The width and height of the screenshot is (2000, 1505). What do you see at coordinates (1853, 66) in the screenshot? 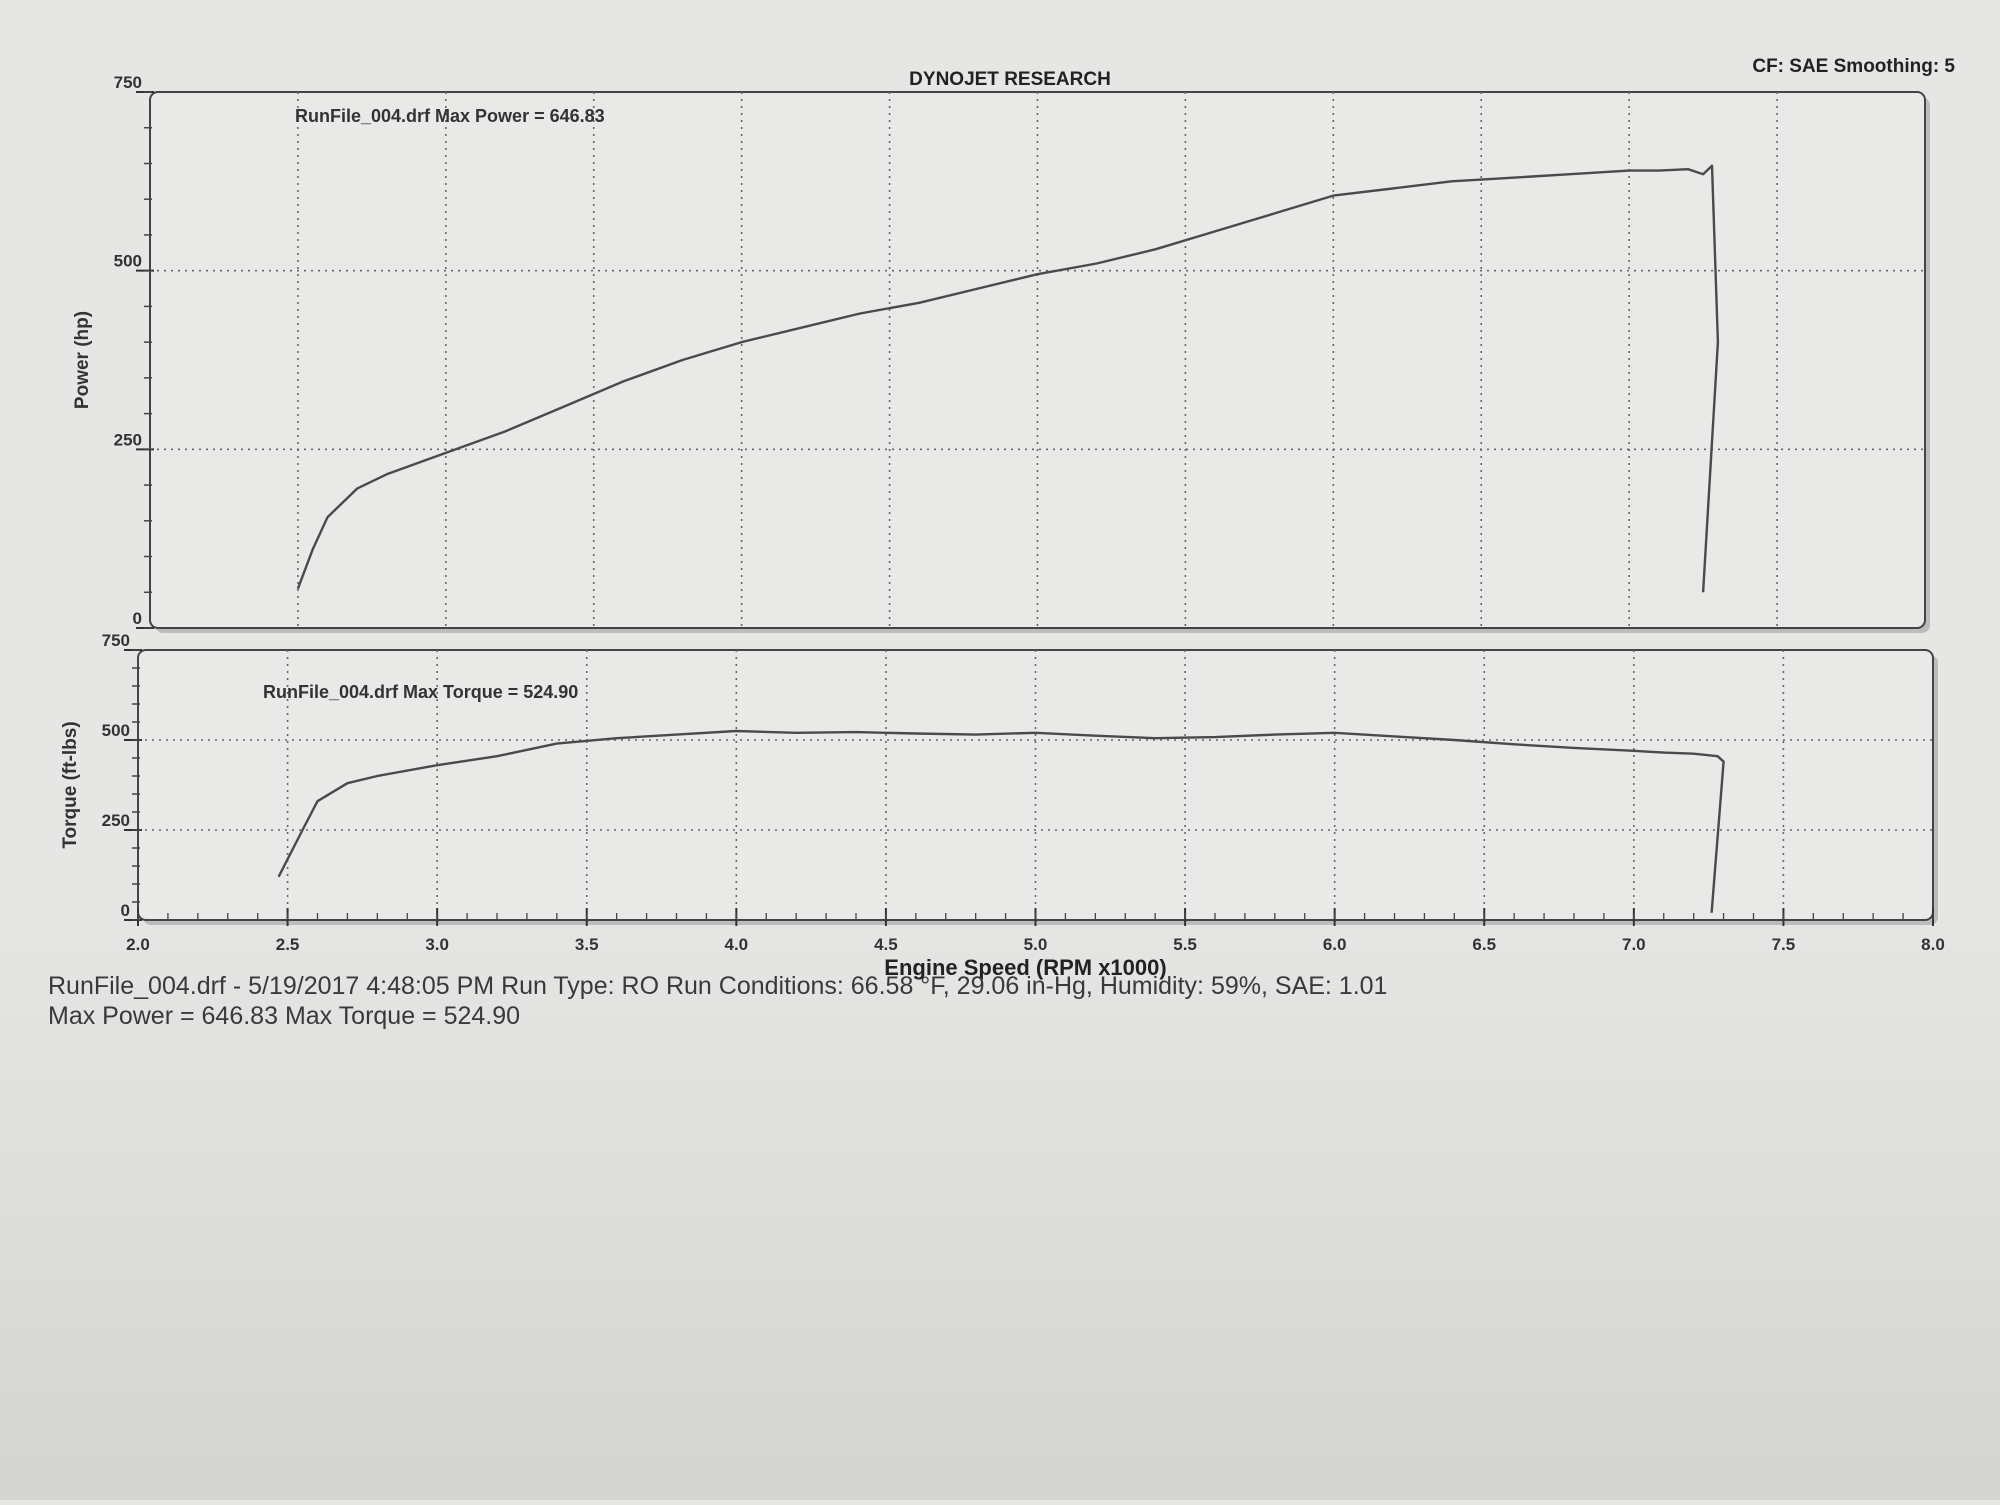
I see `chart-settings: CF: SAE Smoothing: 5` at bounding box center [1853, 66].